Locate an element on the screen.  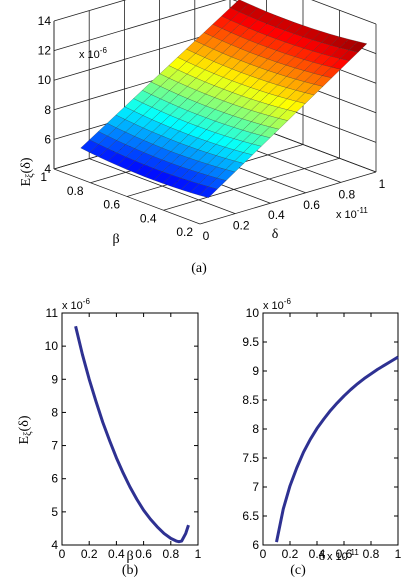
z-tick-label: 12 is located at coordinates (45, 51).